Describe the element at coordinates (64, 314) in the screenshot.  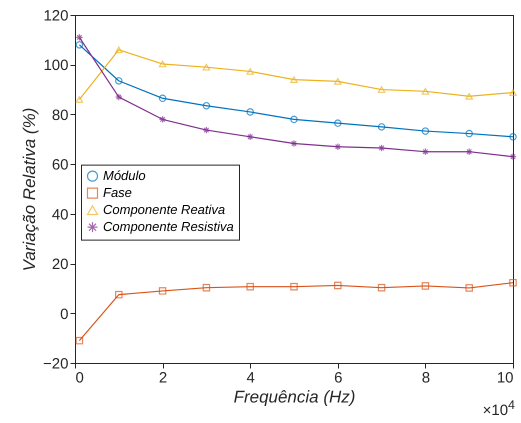
I see `y-tick-label: 0` at that location.